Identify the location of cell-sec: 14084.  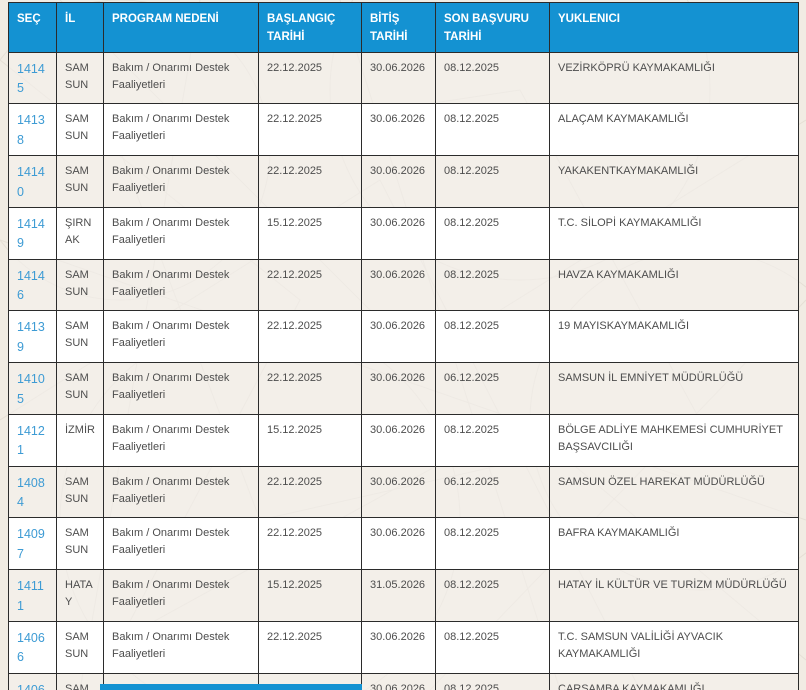
(32, 492).